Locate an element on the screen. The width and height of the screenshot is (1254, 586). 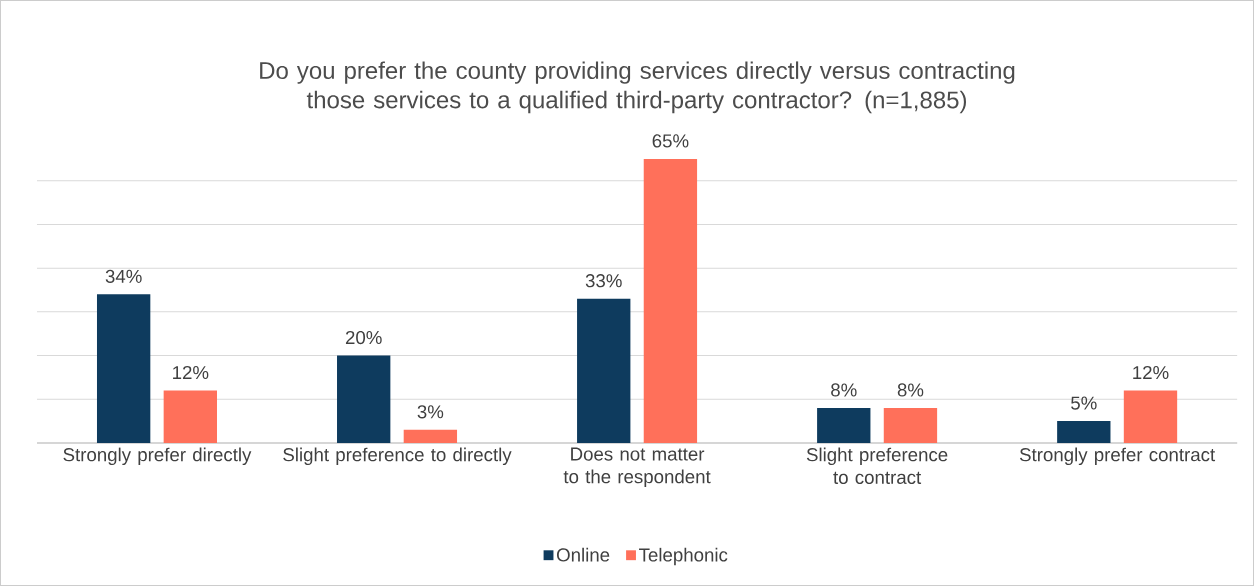
x-tick-label: Slight preference to directly is located at coordinates (397, 456).